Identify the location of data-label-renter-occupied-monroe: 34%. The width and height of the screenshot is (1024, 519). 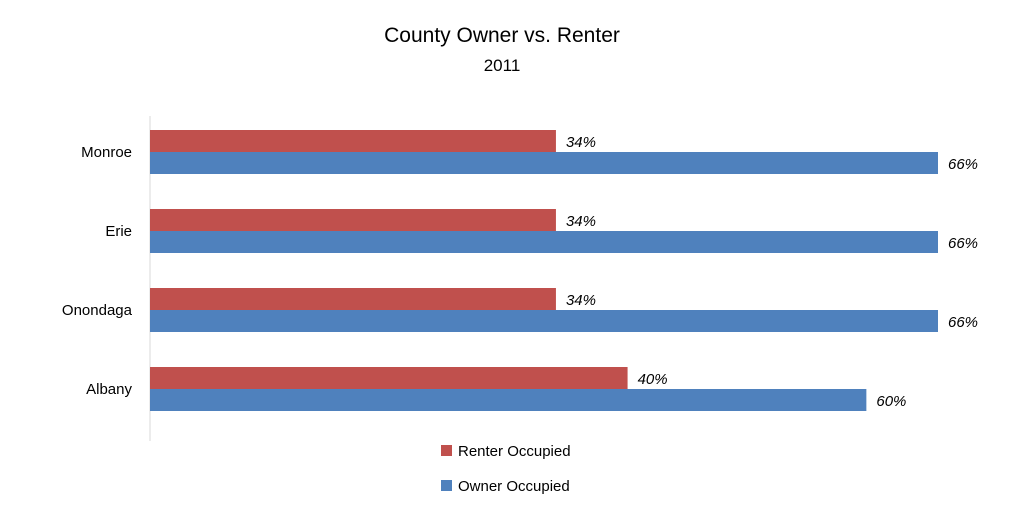
(581, 142).